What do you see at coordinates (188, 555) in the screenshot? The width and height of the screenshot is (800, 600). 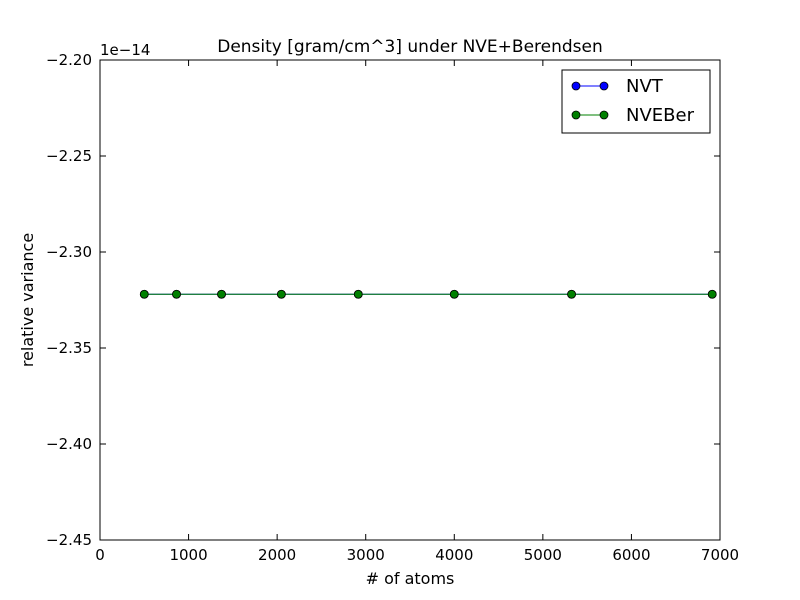 I see `x-tick-label: 1000` at bounding box center [188, 555].